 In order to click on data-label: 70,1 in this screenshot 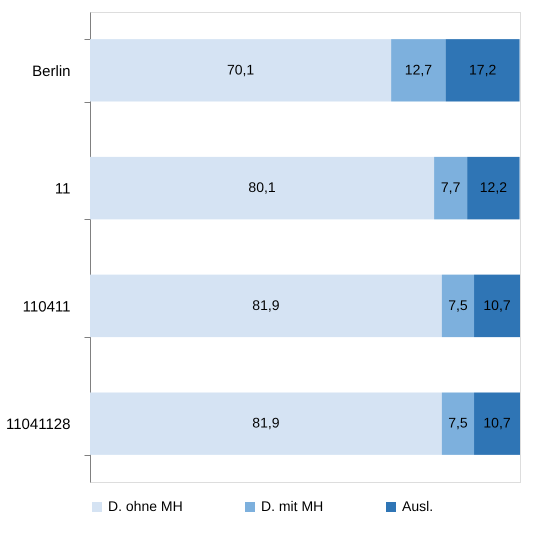, I will do `click(240, 69)`.